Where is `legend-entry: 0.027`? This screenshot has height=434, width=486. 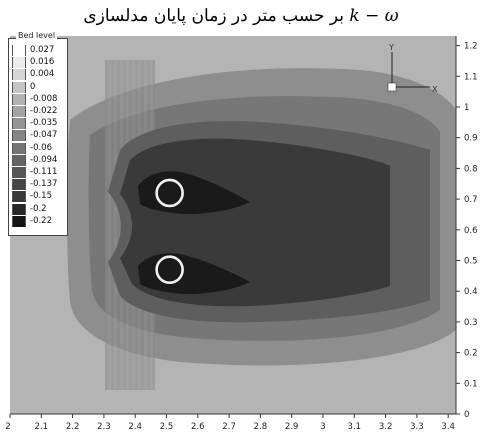
legend-entry: 0.027 is located at coordinates (38, 50).